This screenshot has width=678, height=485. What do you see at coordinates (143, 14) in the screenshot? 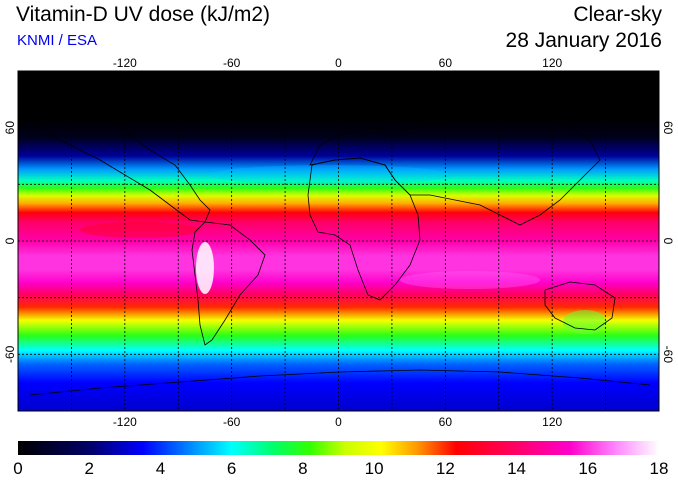
I see `chart-title: Vitamin-D UV dose (kJ/m2)` at bounding box center [143, 14].